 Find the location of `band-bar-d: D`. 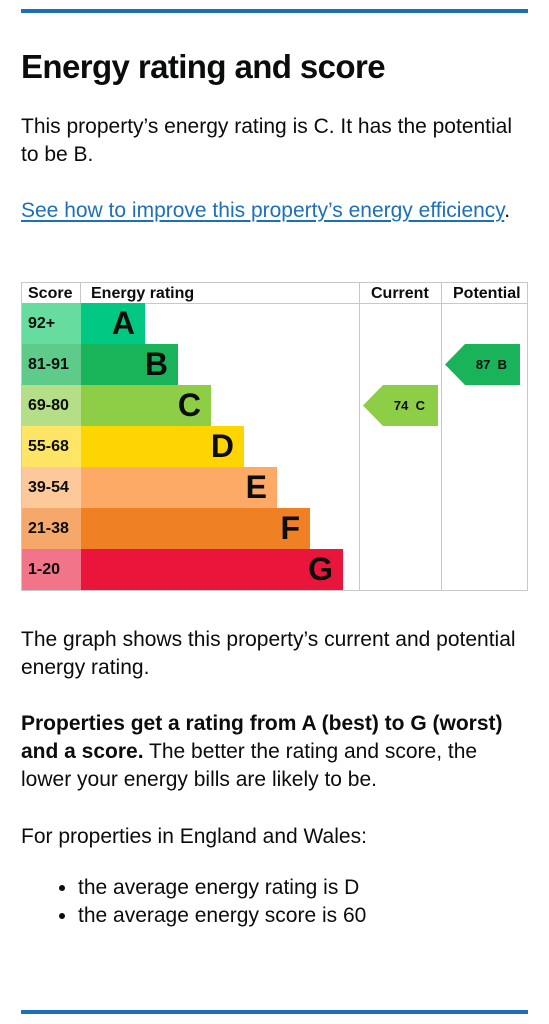

band-bar-d: D is located at coordinates (162, 446).